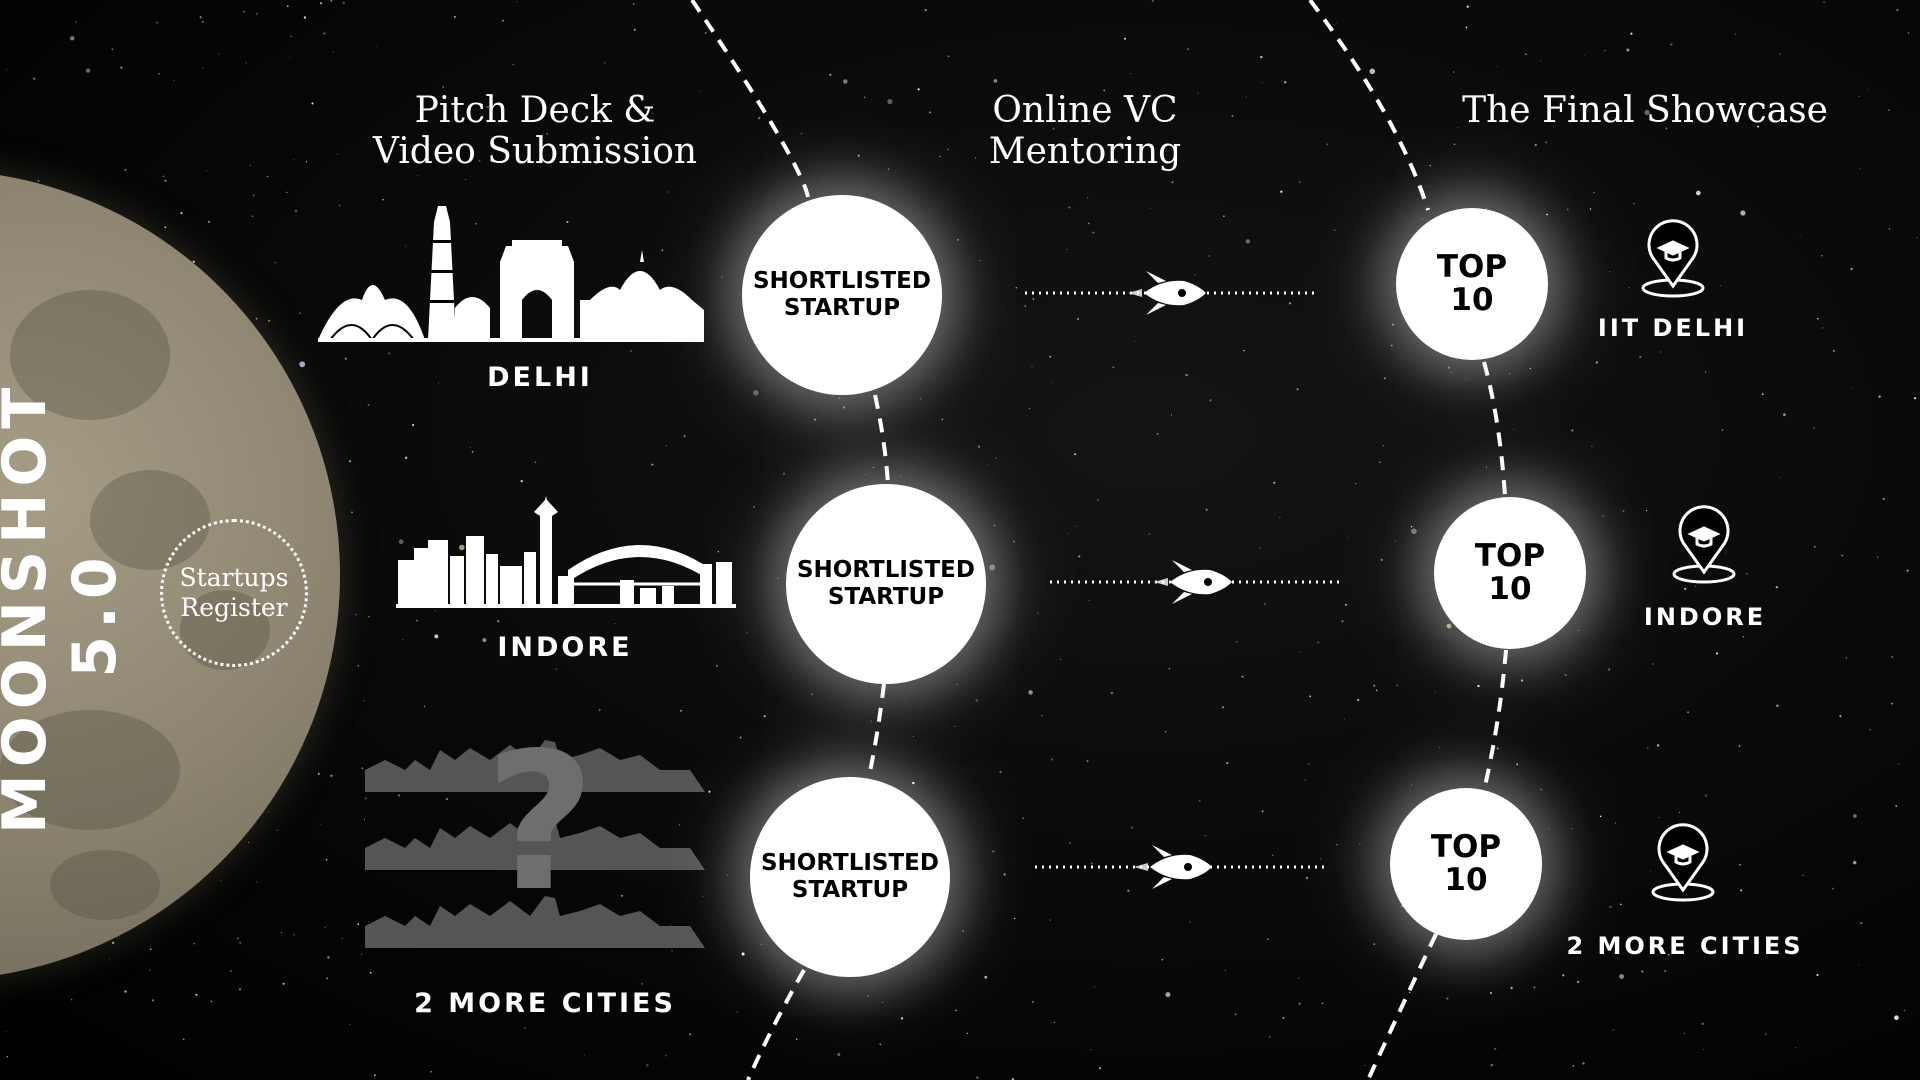 This screenshot has width=1920, height=1080. Describe the element at coordinates (1173, 867) in the screenshot. I see `rocket-icon` at that location.